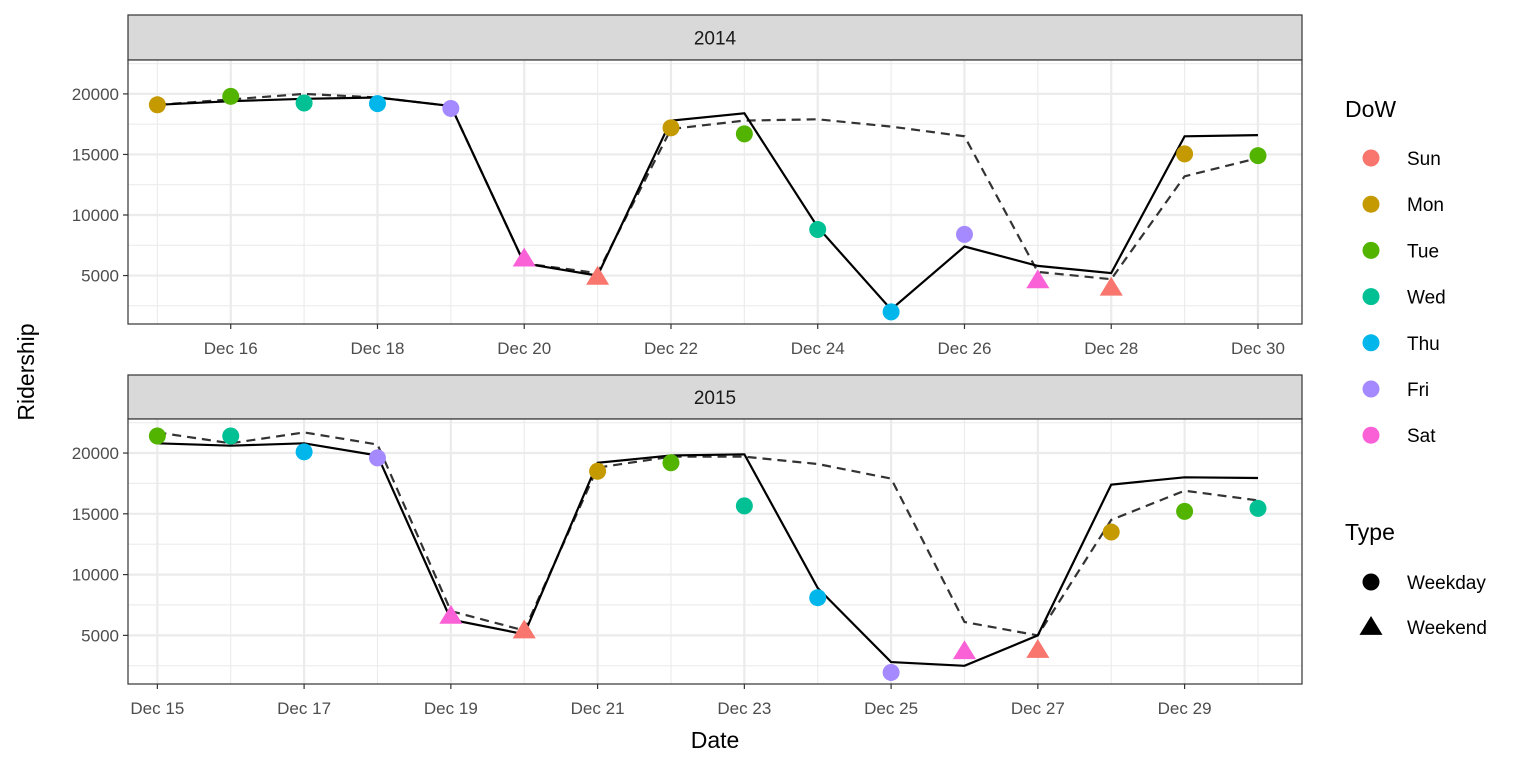 The height and width of the screenshot is (773, 1536). Describe the element at coordinates (304, 708) in the screenshot. I see `x-tick-label: Dec 17` at that location.